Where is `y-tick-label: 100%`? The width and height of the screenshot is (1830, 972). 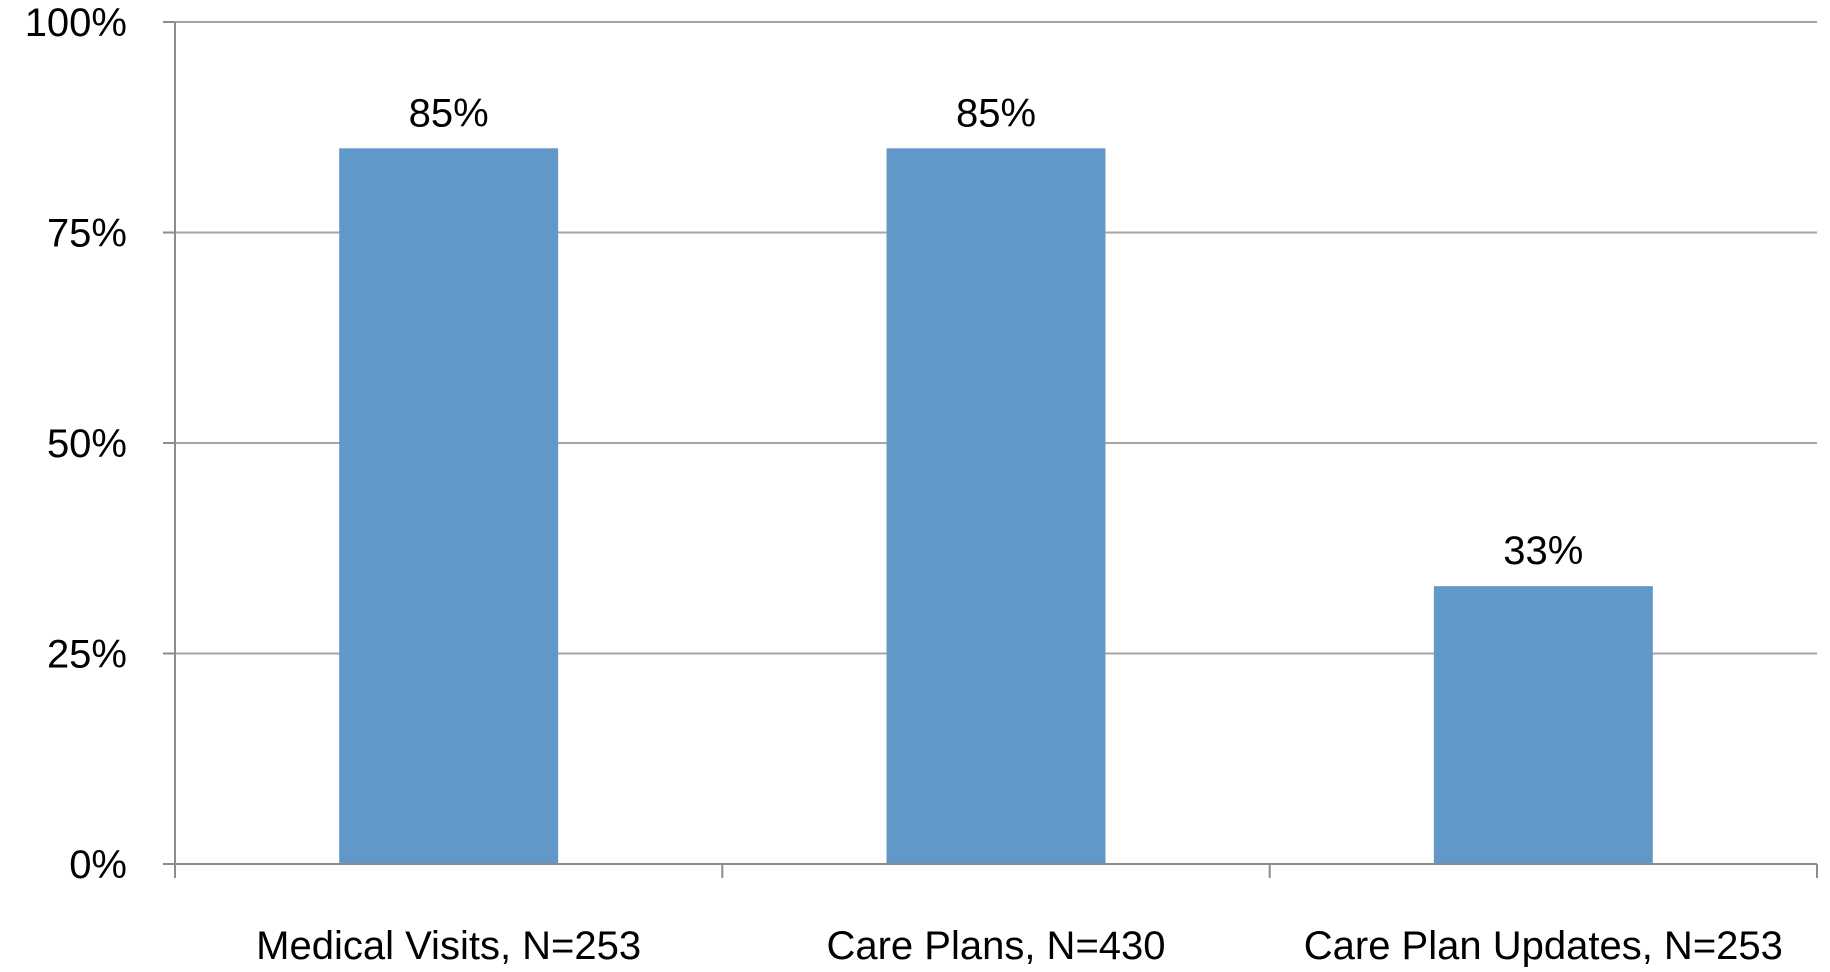 y-tick-label: 100% is located at coordinates (76, 23).